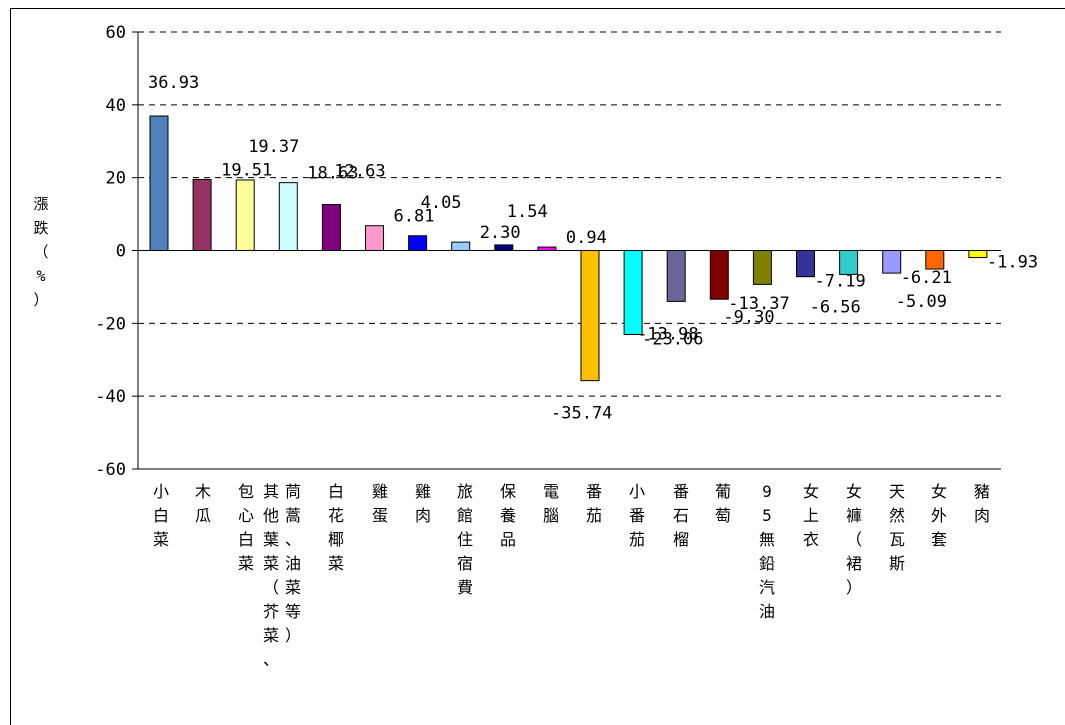 The width and height of the screenshot is (1065, 725). Describe the element at coordinates (897, 539) in the screenshot. I see `category-glyph: 瓦` at that location.